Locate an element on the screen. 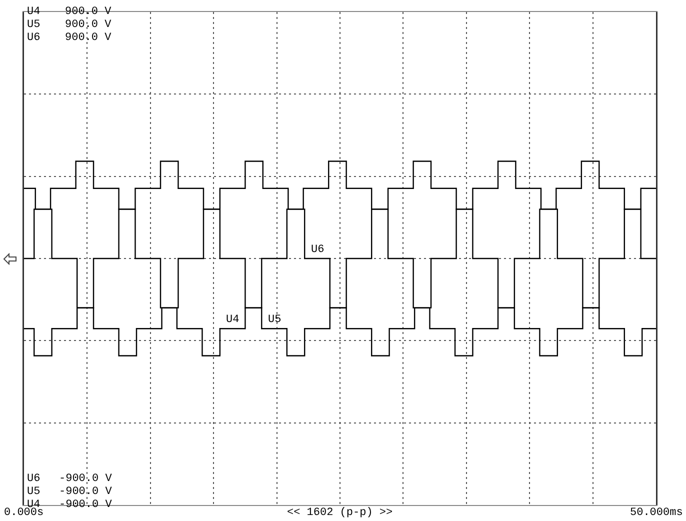 The width and height of the screenshot is (686, 521). x-tick-label: 50.000ms is located at coordinates (656, 513).